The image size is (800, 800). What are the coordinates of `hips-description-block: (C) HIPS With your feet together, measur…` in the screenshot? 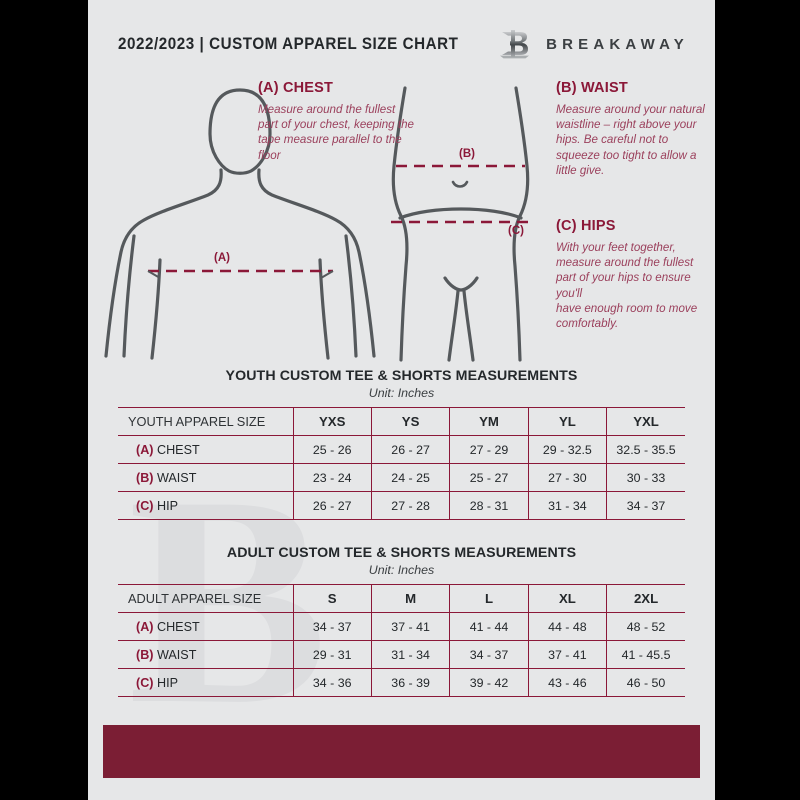 It's located at (632, 274).